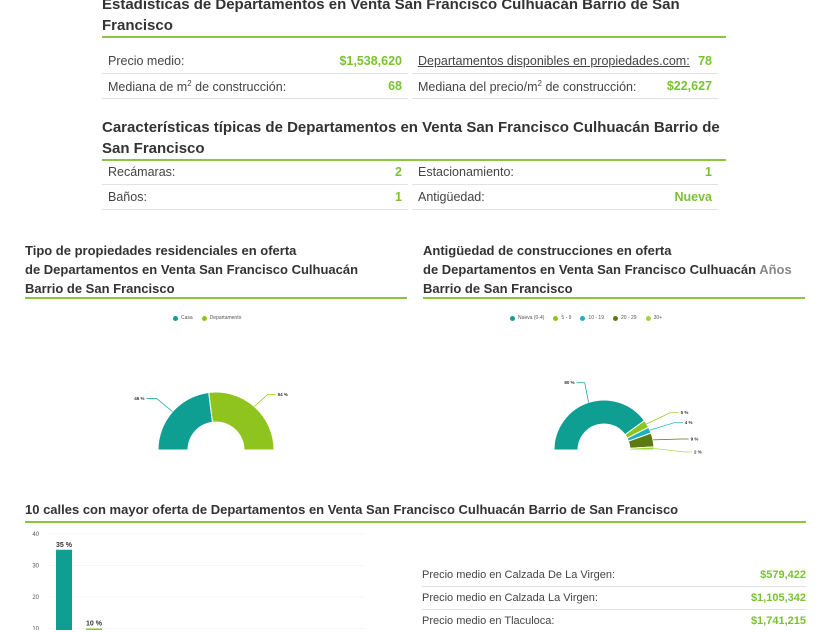 The height and width of the screenshot is (632, 840). Describe the element at coordinates (35, 598) in the screenshot. I see `y-tick-label: 20` at that location.